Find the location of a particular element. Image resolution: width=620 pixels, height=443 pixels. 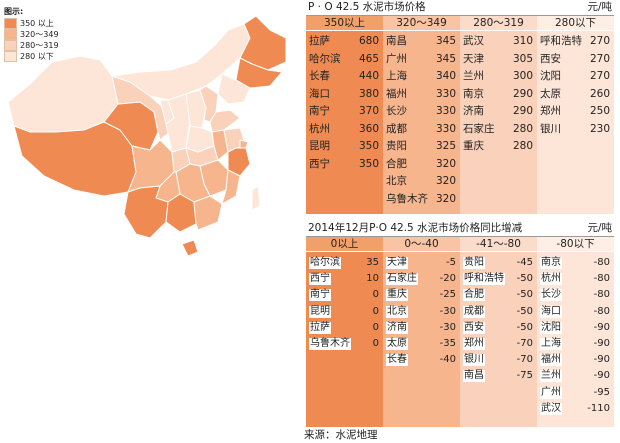

city-name: 贵阳 is located at coordinates (474, 263).